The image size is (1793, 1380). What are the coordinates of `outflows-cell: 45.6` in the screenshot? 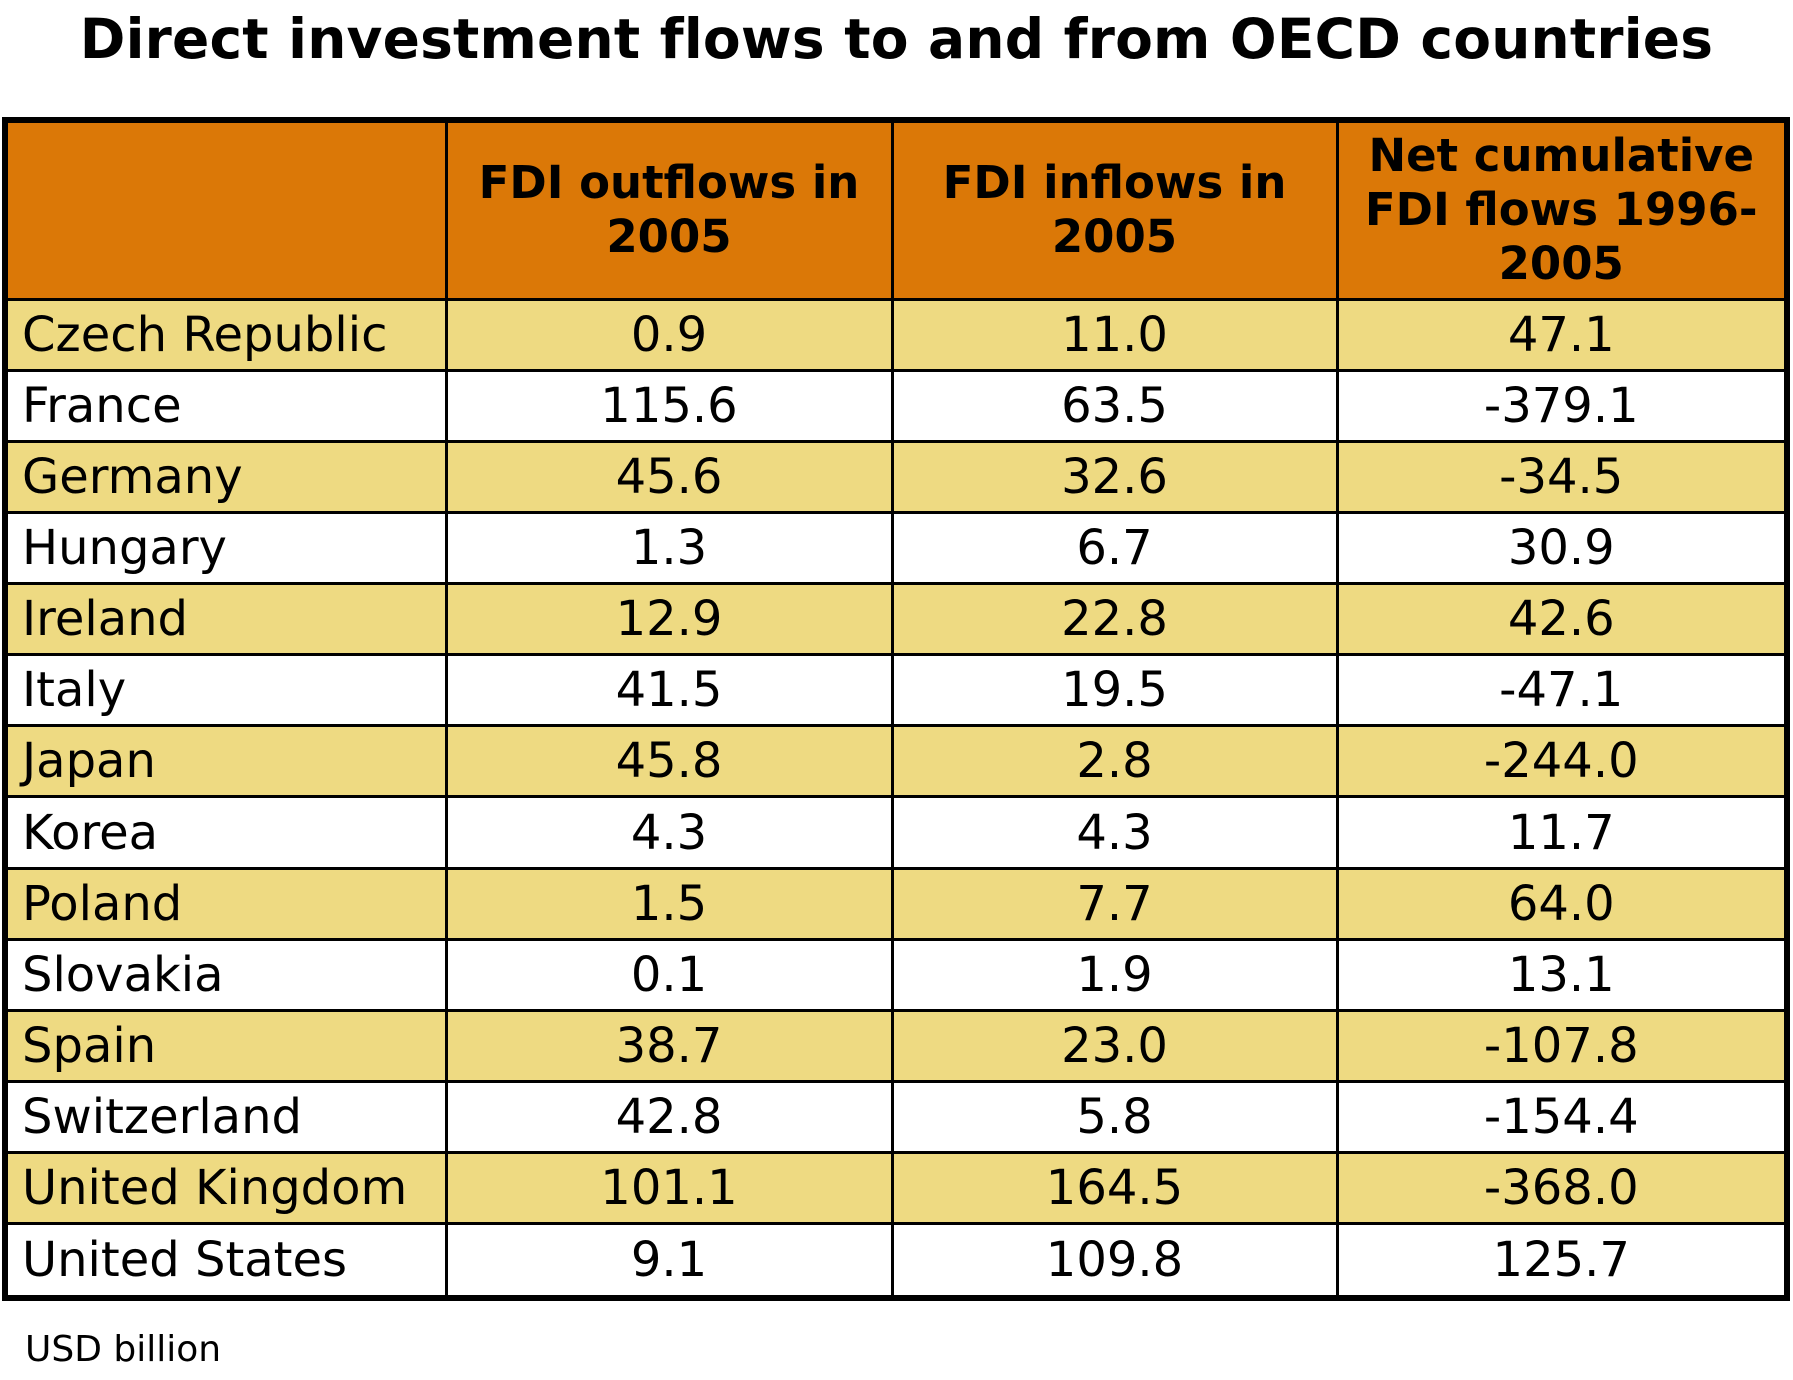 It's located at (669, 476).